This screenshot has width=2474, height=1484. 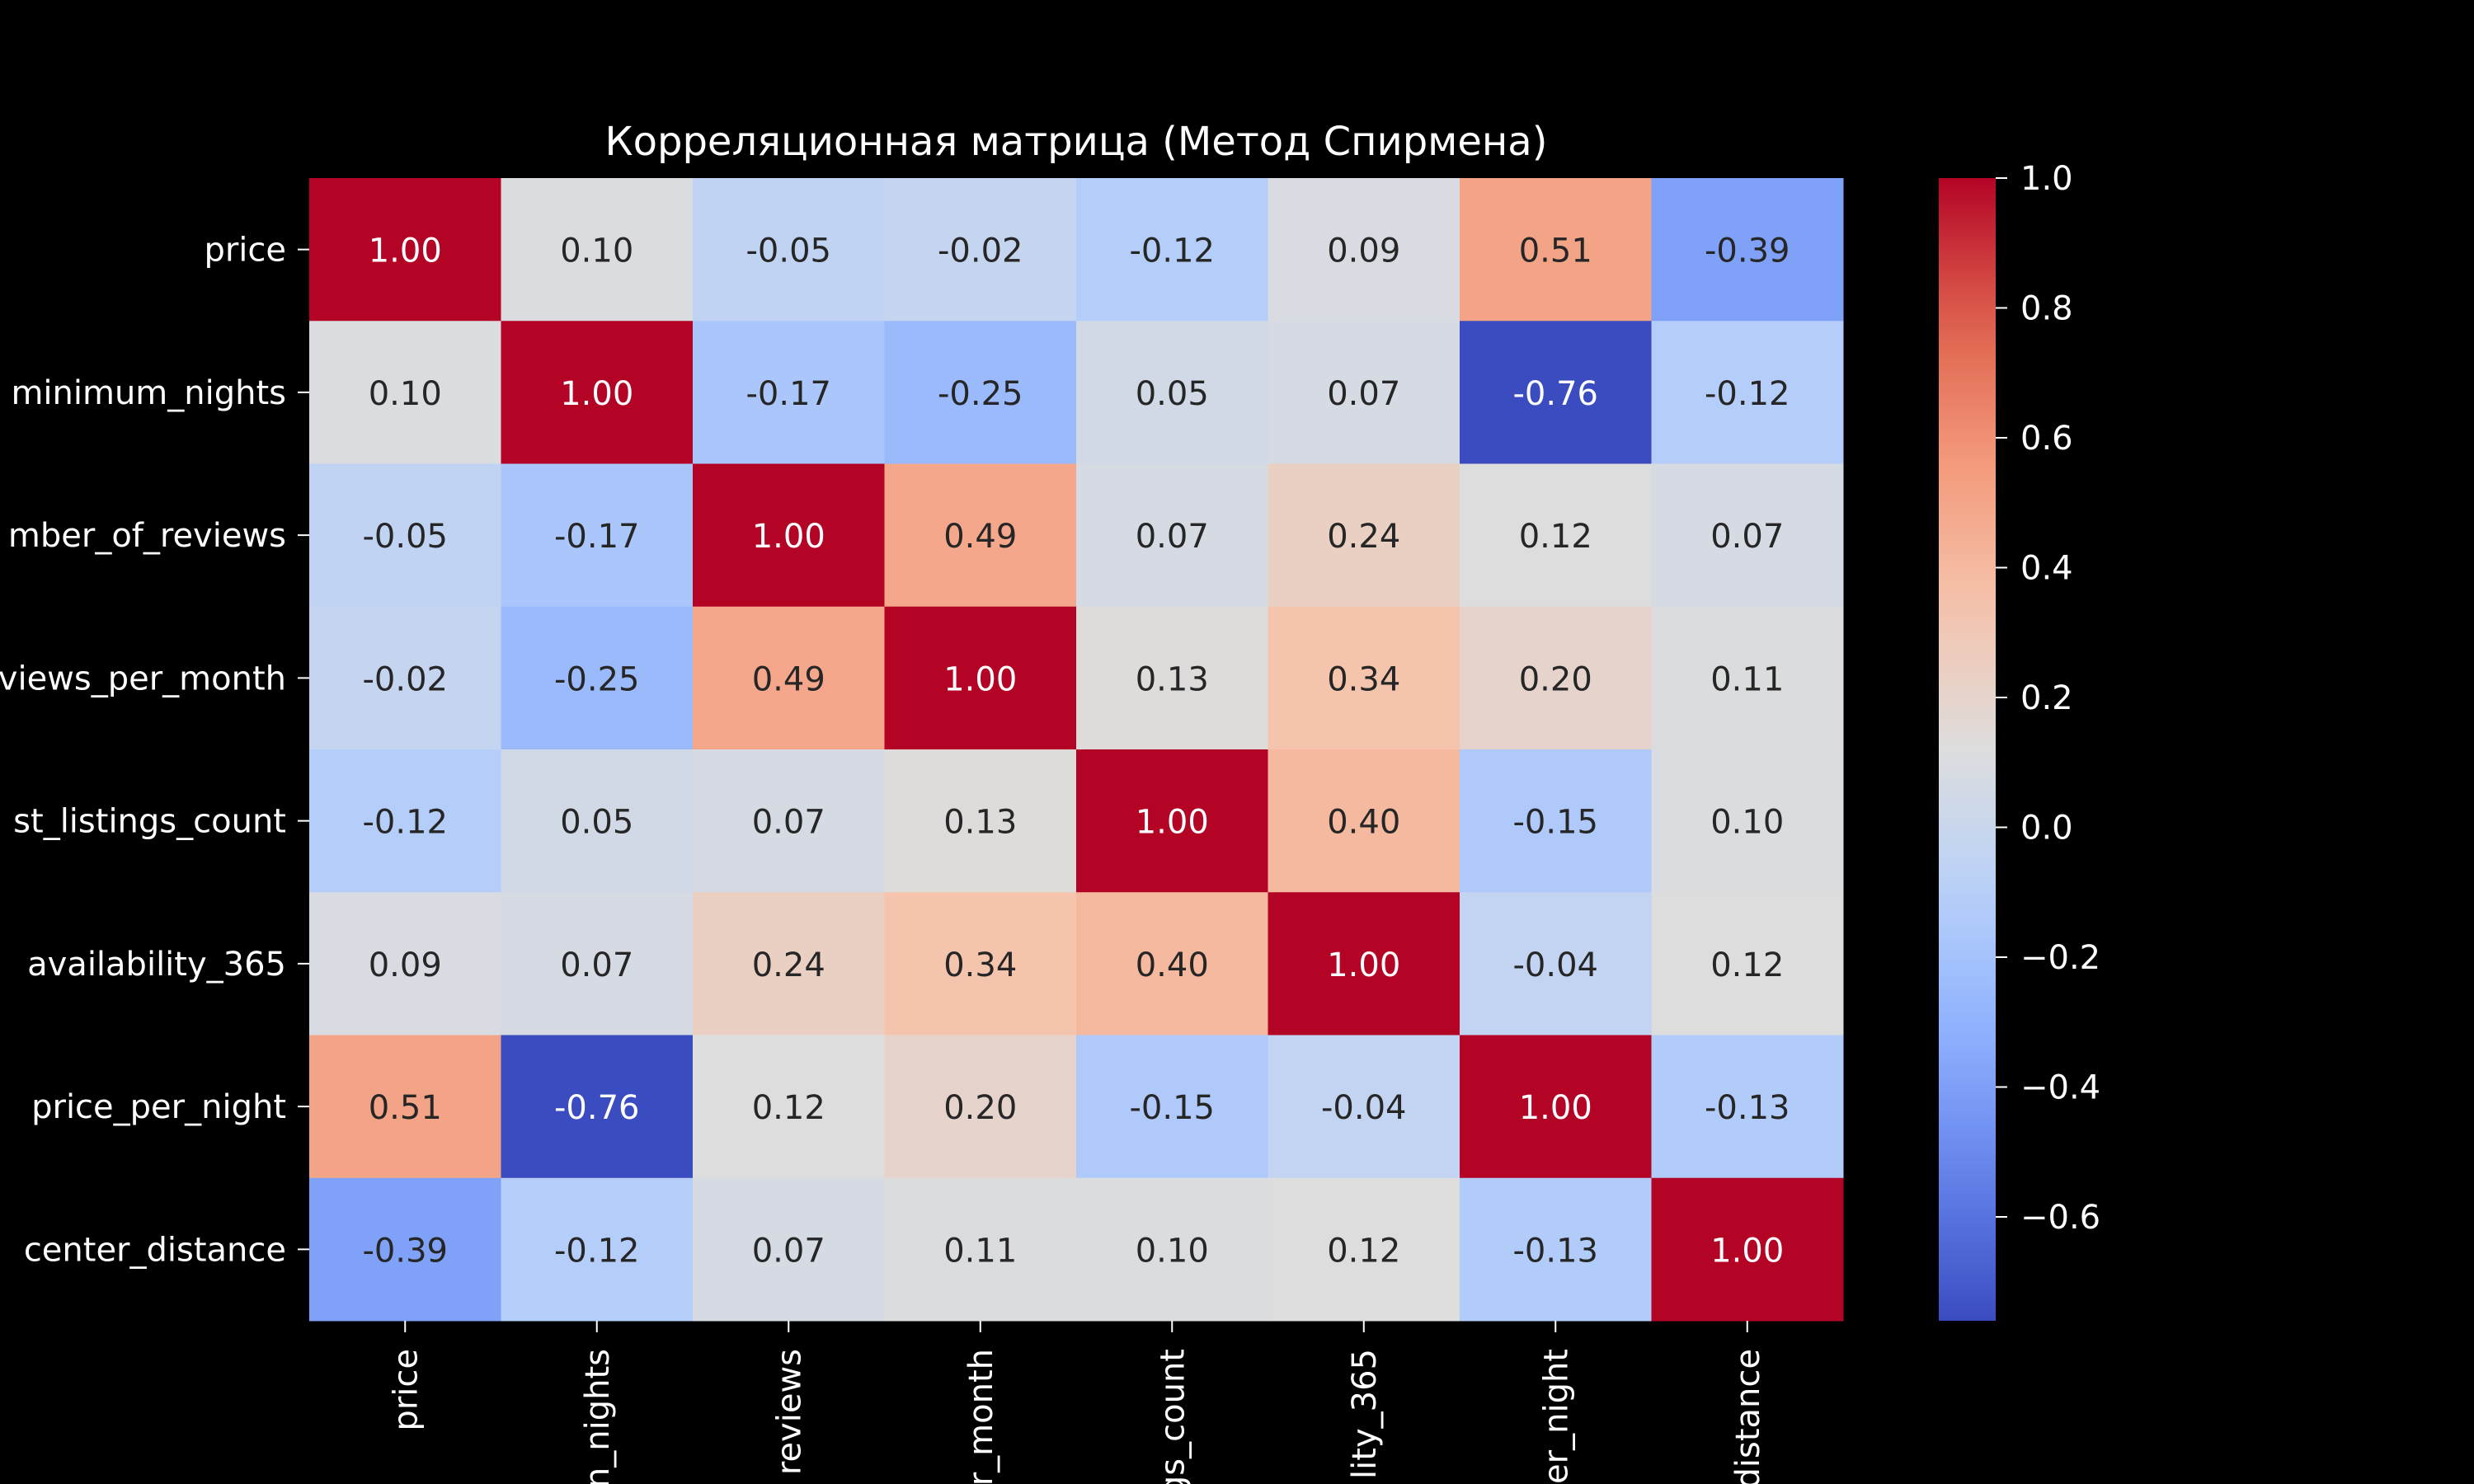 What do you see at coordinates (2060, 1088) in the screenshot?
I see `colorbar-tick-label: −0.4` at bounding box center [2060, 1088].